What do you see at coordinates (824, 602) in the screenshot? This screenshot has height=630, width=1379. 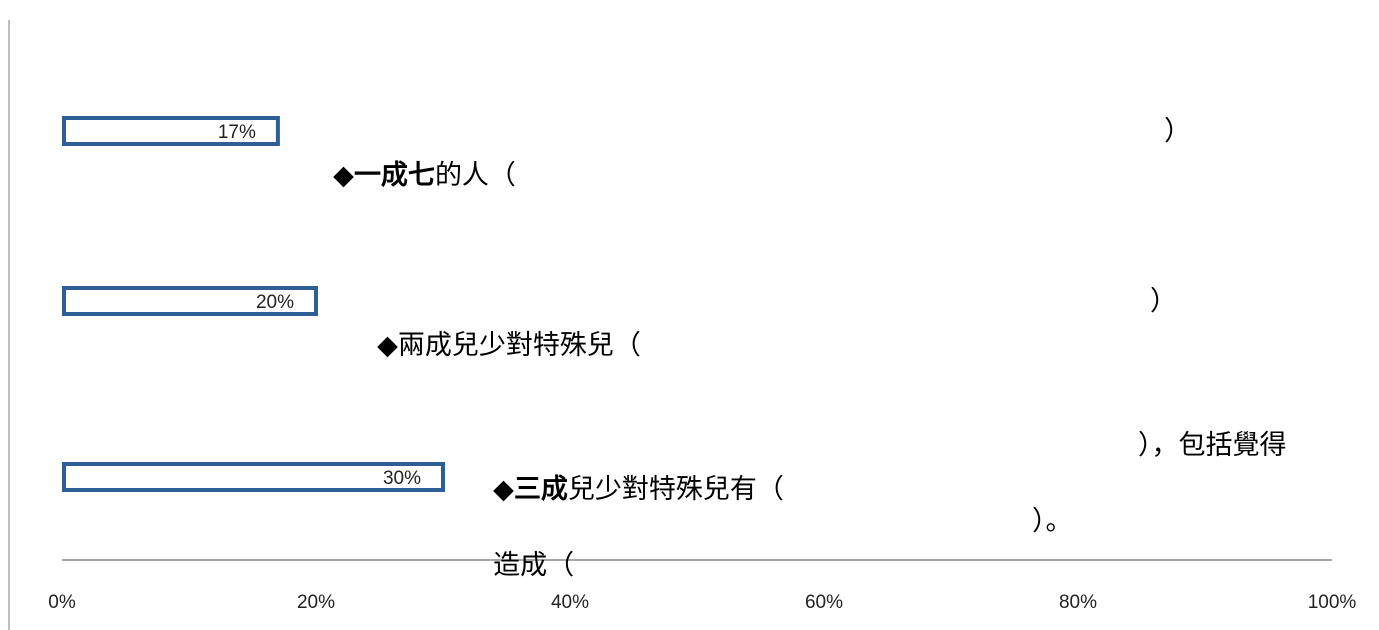 I see `x-tick-label: 60%` at bounding box center [824, 602].